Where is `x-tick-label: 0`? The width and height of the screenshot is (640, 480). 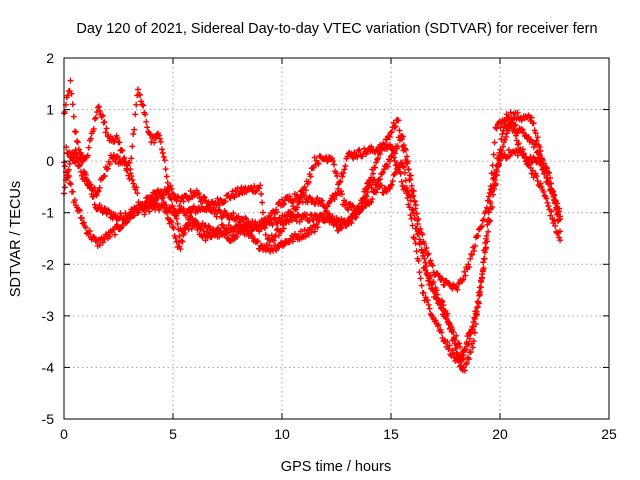 x-tick-label: 0 is located at coordinates (64, 434).